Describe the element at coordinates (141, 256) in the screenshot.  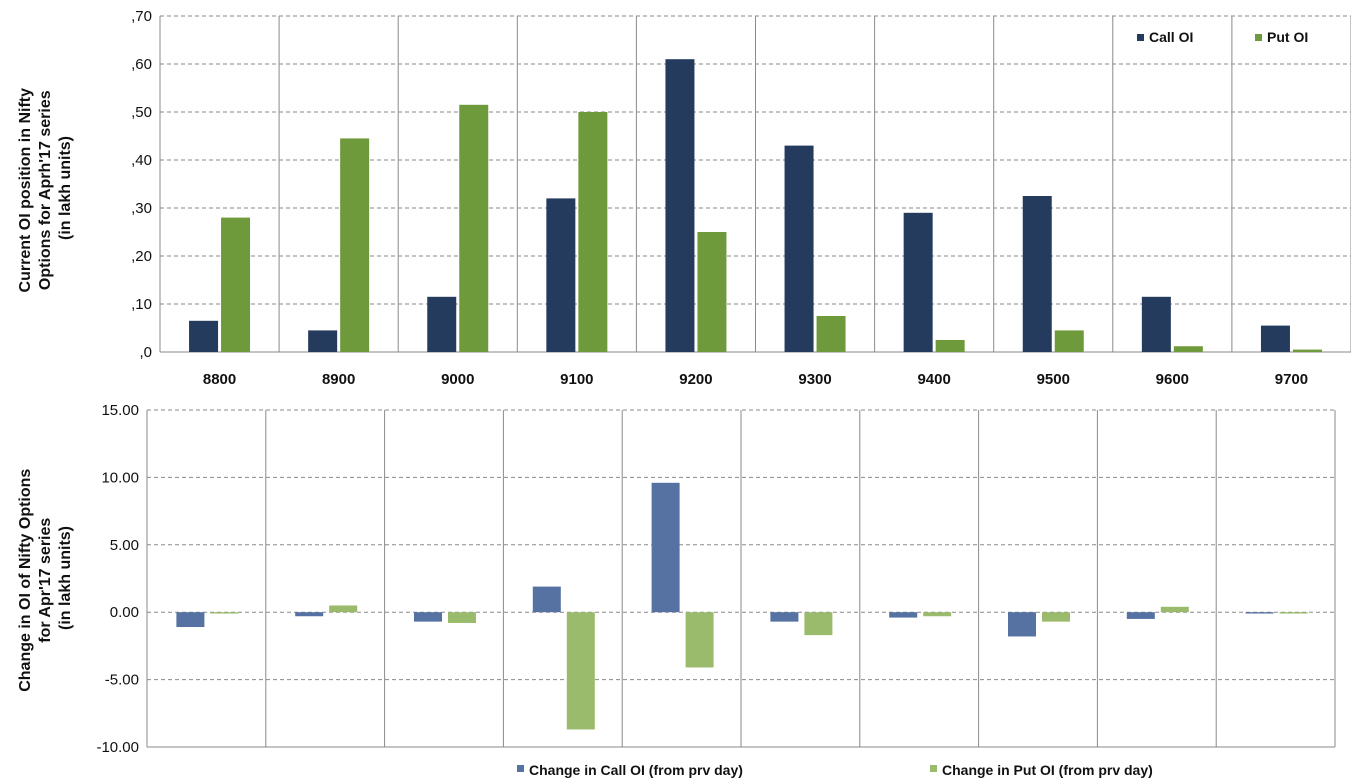
I see `top-y-tick-label: ,20` at that location.